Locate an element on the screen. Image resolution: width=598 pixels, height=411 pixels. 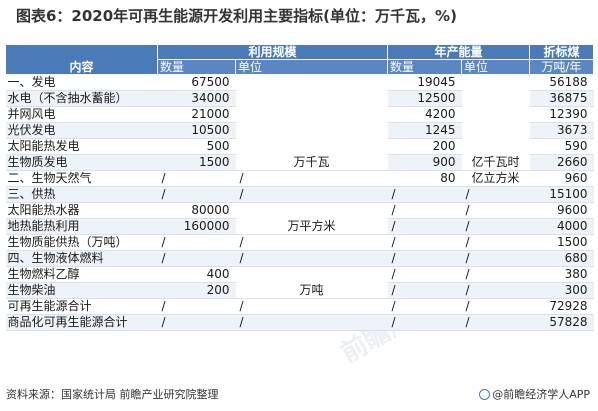
coal-value: 72928 is located at coordinates (561, 306).